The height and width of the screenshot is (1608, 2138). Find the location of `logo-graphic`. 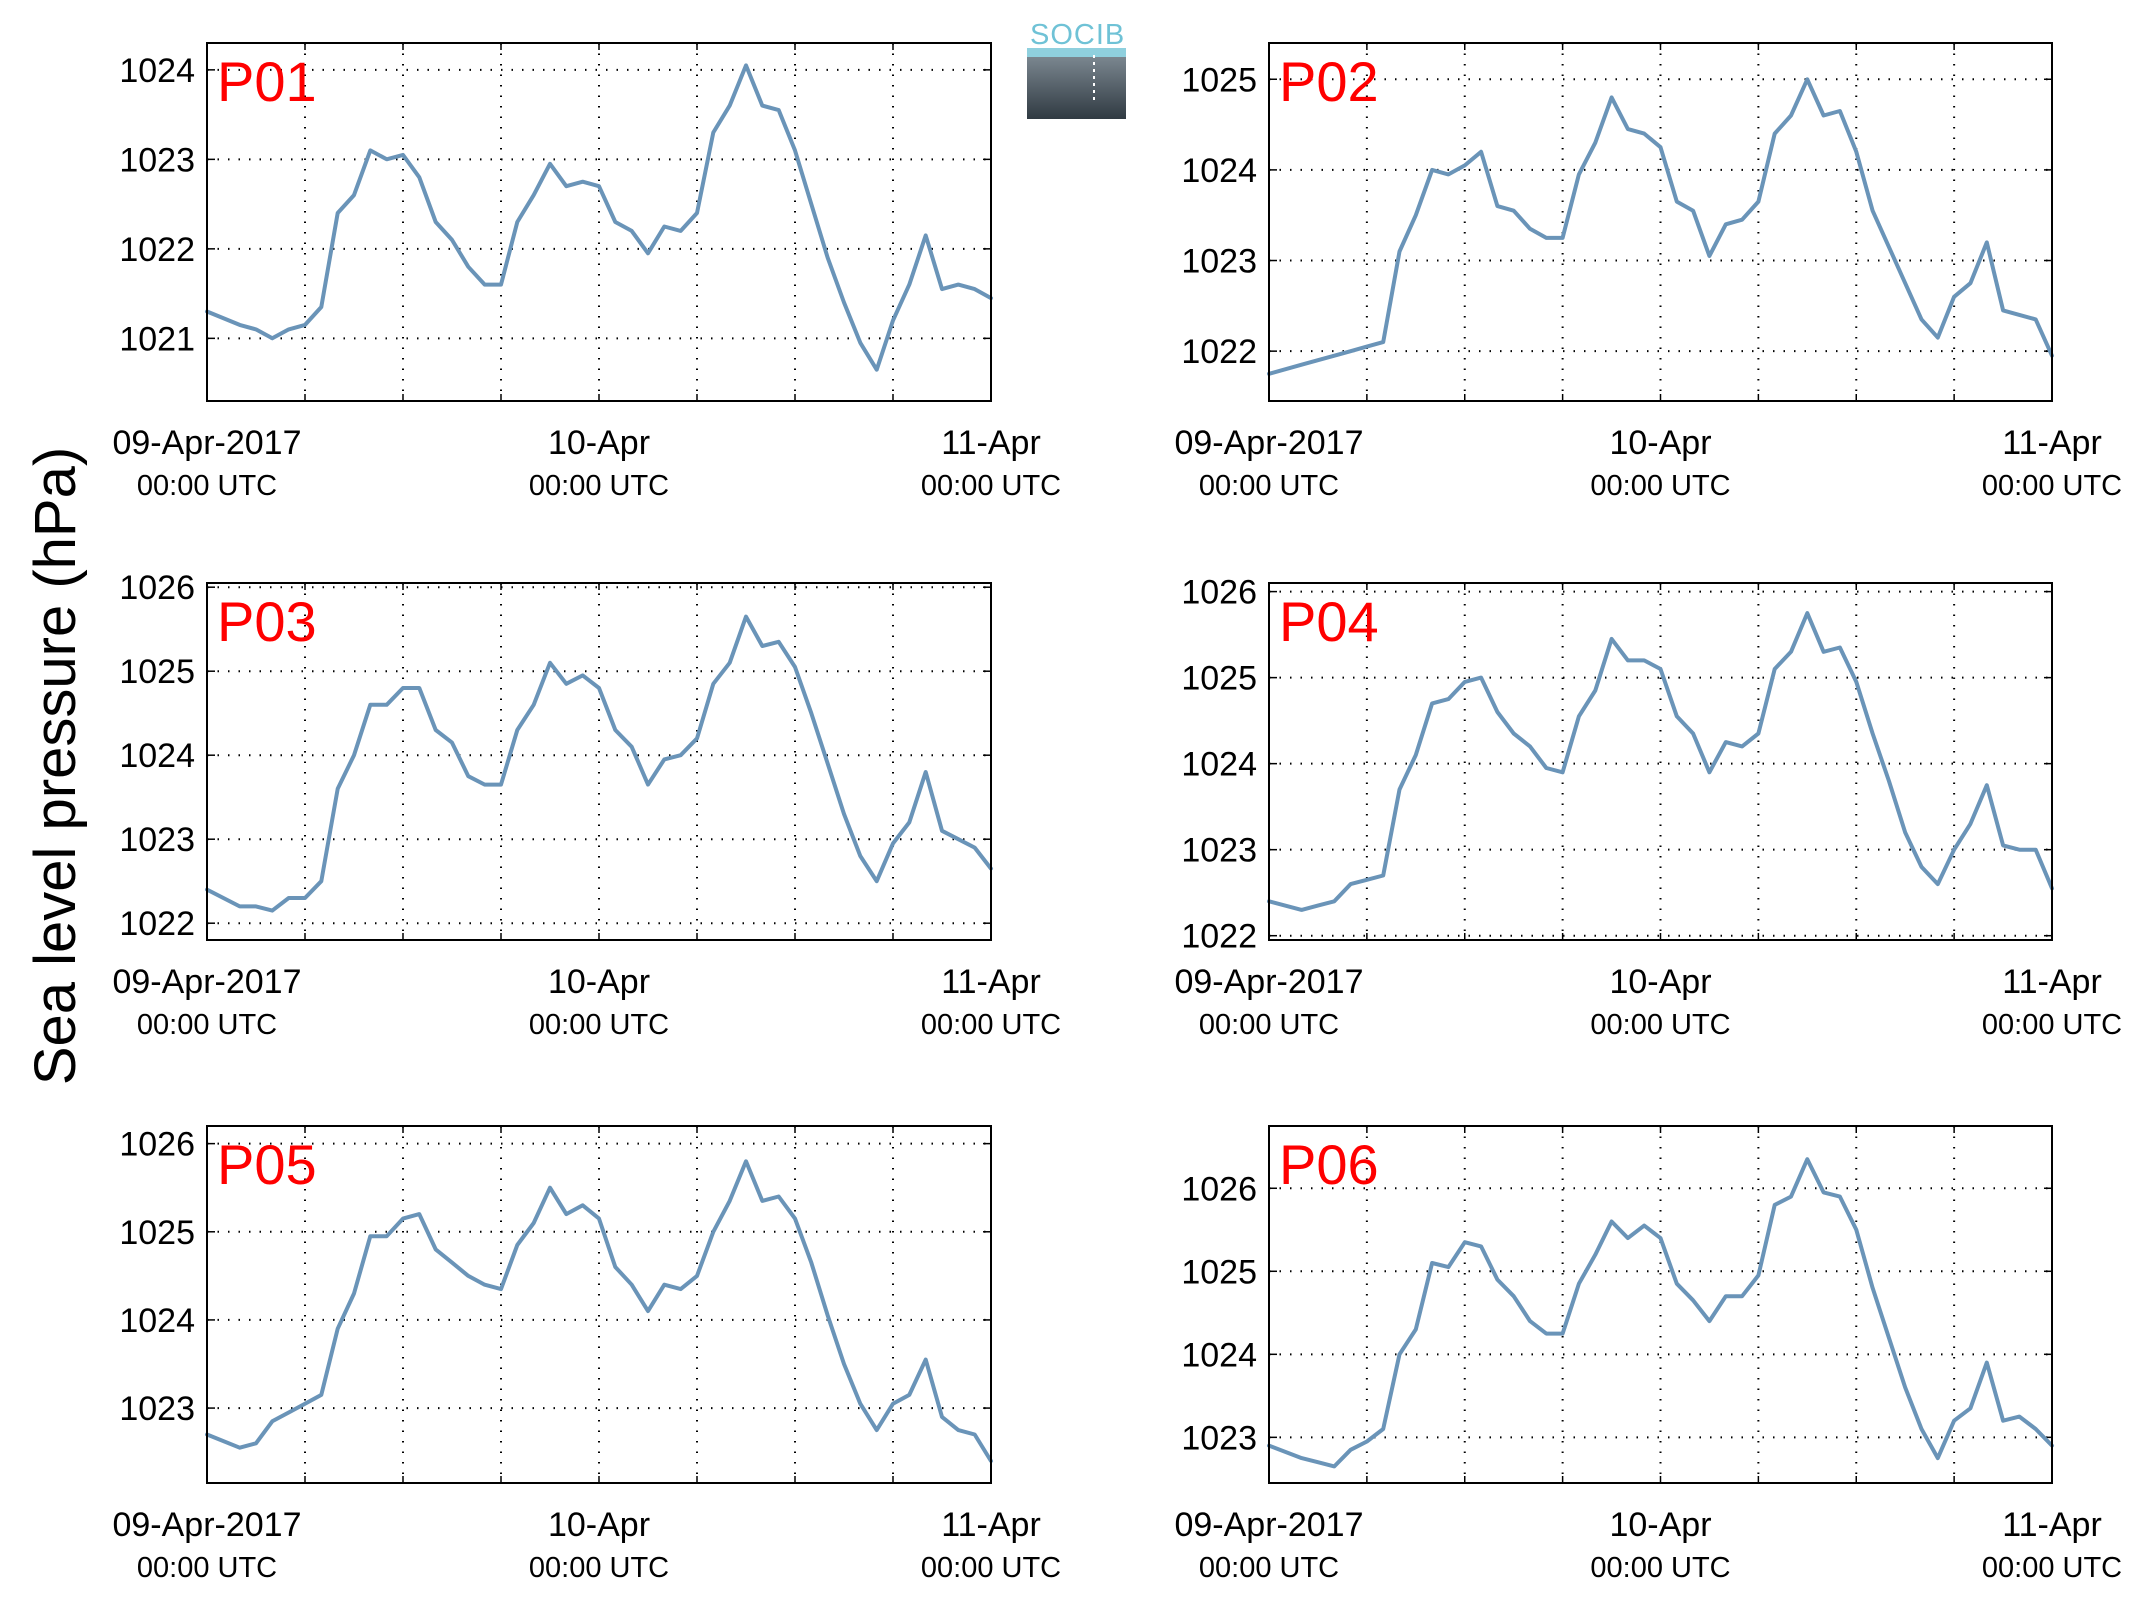

logo-graphic is located at coordinates (1076, 88).